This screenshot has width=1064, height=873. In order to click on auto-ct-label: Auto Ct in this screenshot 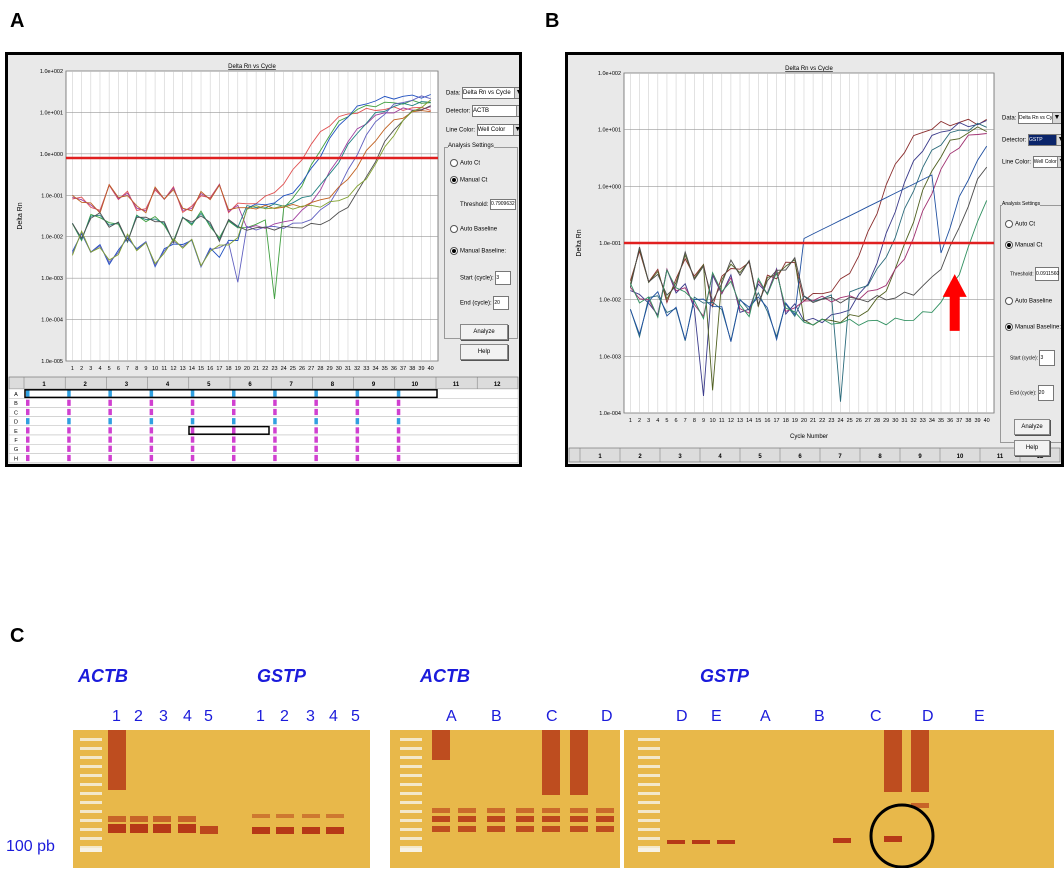, I will do `click(470, 163)`.